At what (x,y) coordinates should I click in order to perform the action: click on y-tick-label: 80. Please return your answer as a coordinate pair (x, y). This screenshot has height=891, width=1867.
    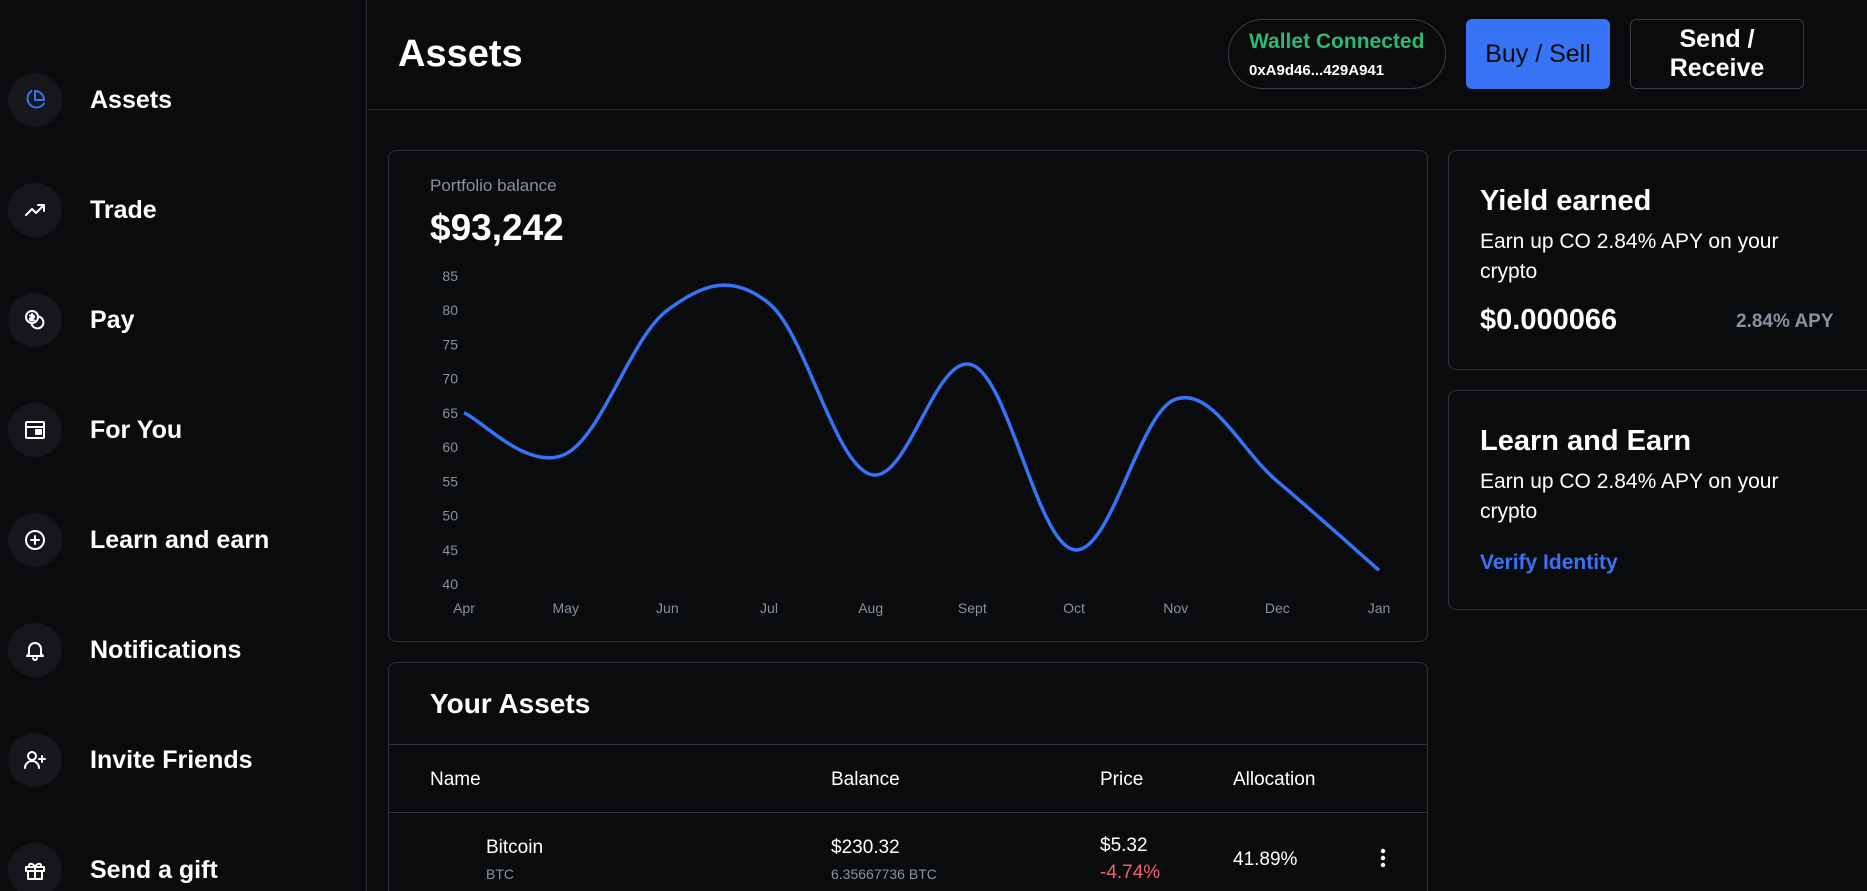
    Looking at the image, I should click on (450, 310).